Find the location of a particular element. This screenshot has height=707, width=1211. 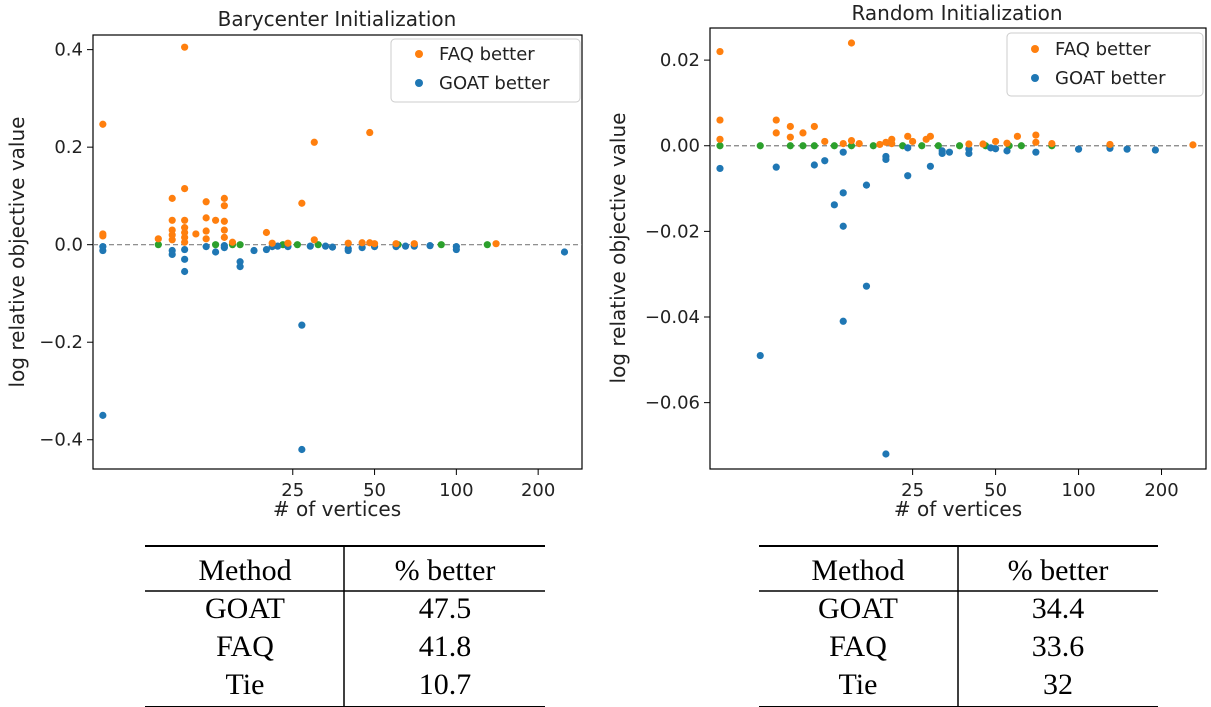

legend: FAQ better GOAT better is located at coordinates (1105, 64).